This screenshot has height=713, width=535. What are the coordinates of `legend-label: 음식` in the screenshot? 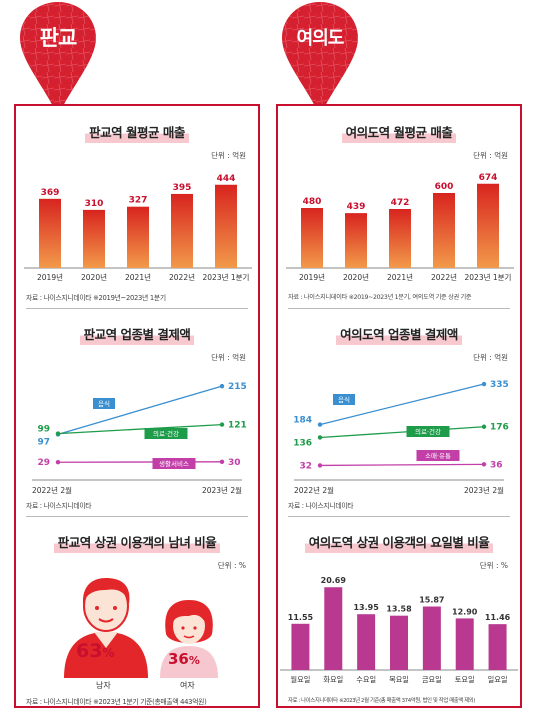 It's located at (104, 403).